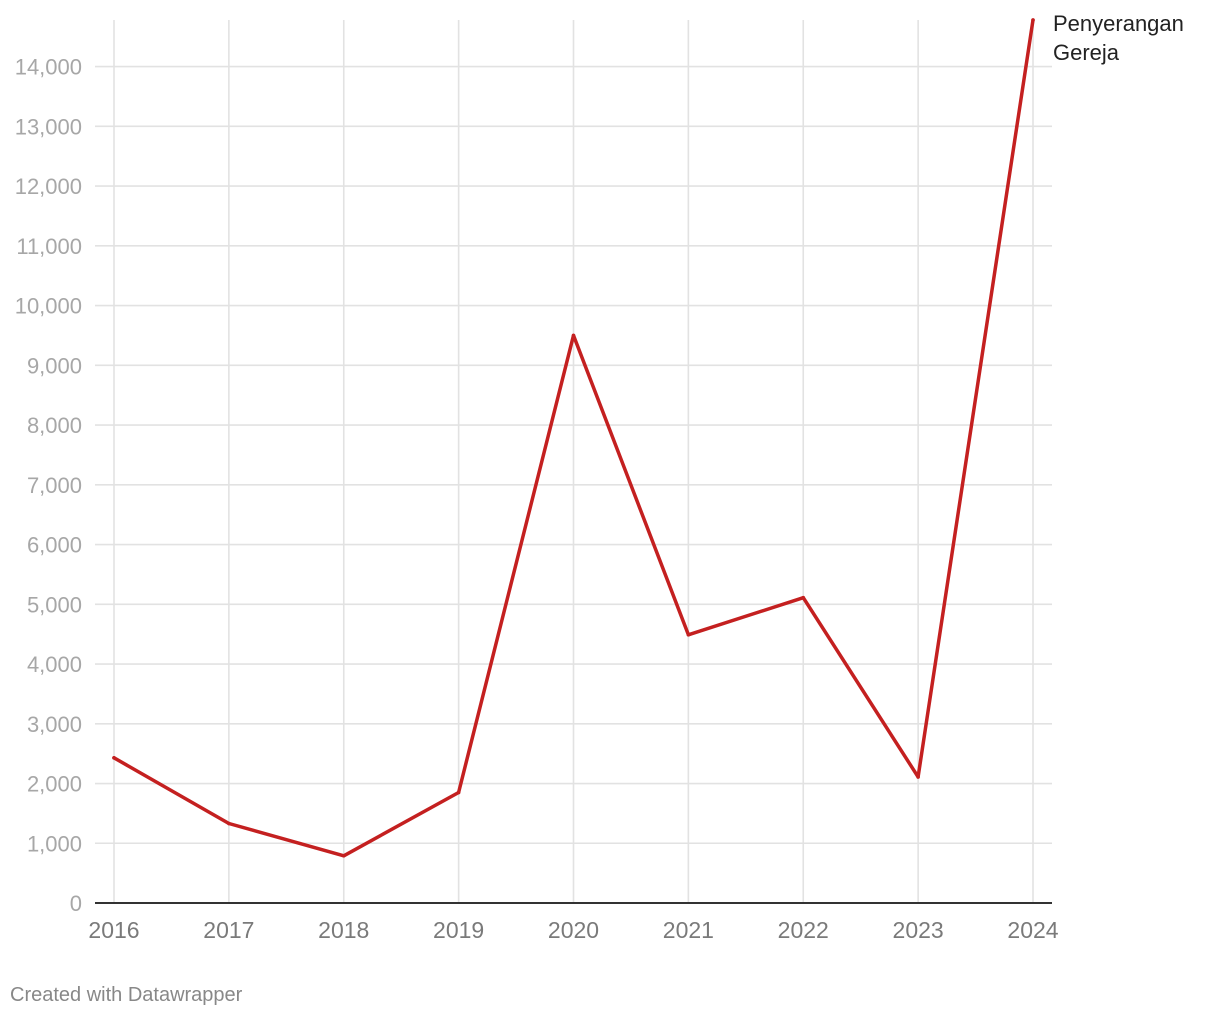  I want to click on y-tick-label: 8,000, so click(54, 425).